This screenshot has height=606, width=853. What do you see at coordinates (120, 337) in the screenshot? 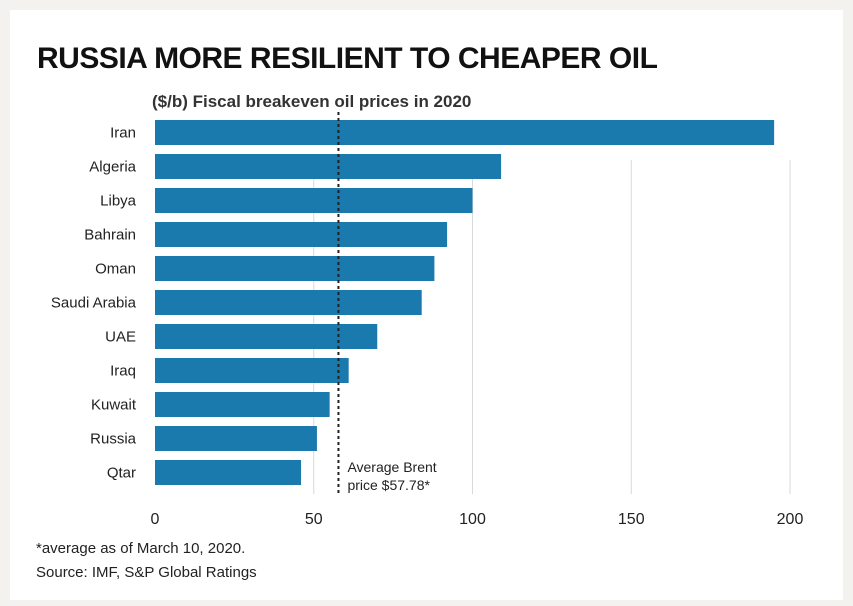
I see `category-label: UAE` at bounding box center [120, 337].